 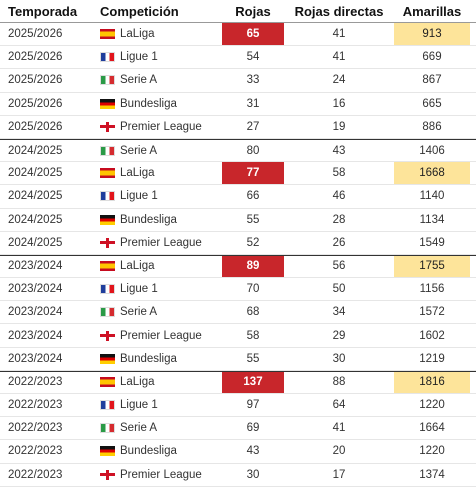 I want to click on direct-reds-cell: 50, so click(x=339, y=289).